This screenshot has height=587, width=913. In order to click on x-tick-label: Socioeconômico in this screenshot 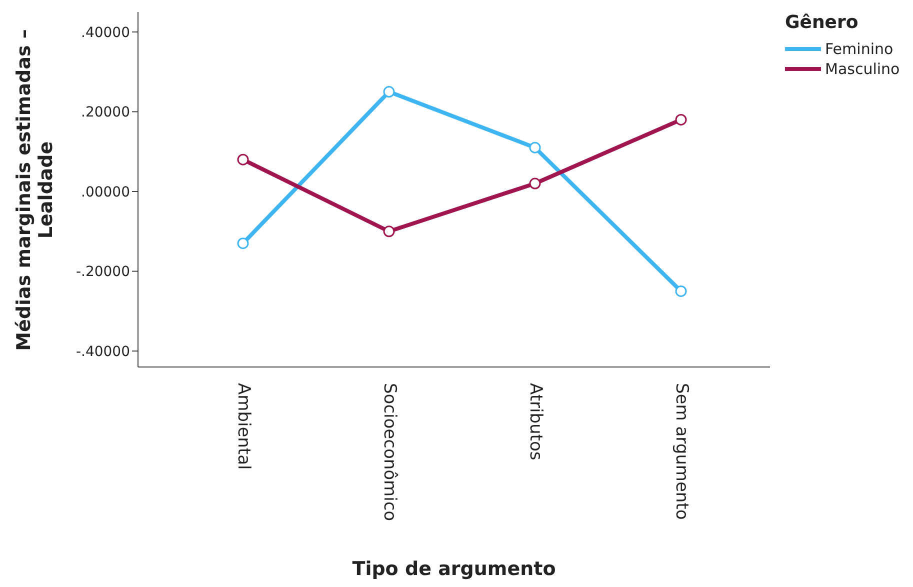, I will do `click(389, 452)`.